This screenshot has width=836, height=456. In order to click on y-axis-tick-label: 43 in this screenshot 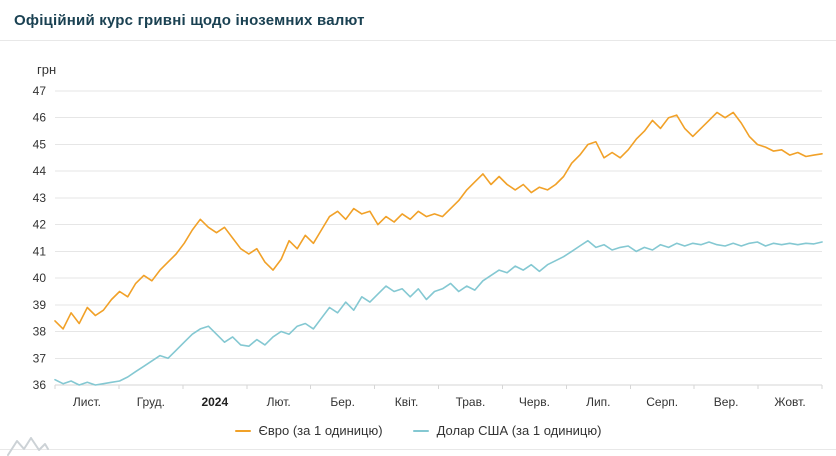, I will do `click(40, 198)`.